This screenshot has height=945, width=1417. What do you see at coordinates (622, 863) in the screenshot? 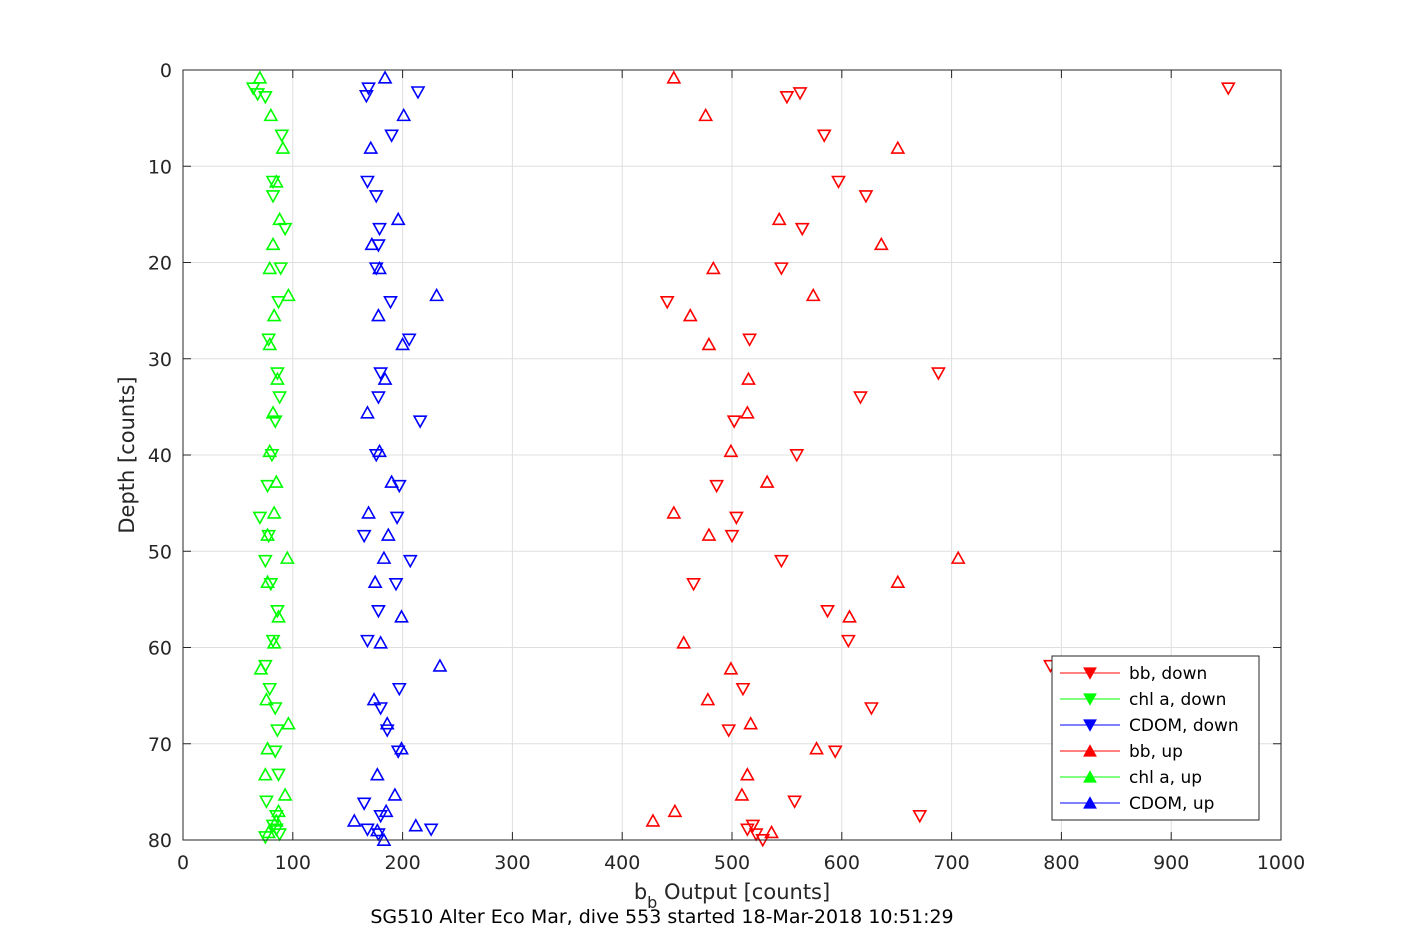
I see `x-tick-label: 400` at bounding box center [622, 863].